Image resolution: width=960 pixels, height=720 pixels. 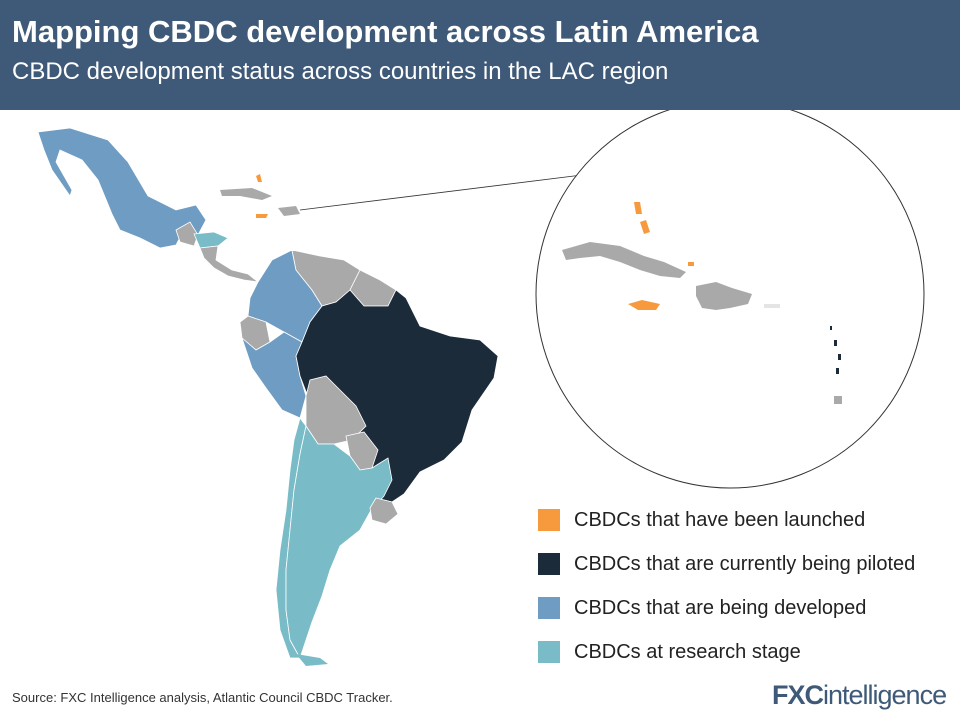 I want to click on country-tierra-del-fuego, so click(x=312, y=660).